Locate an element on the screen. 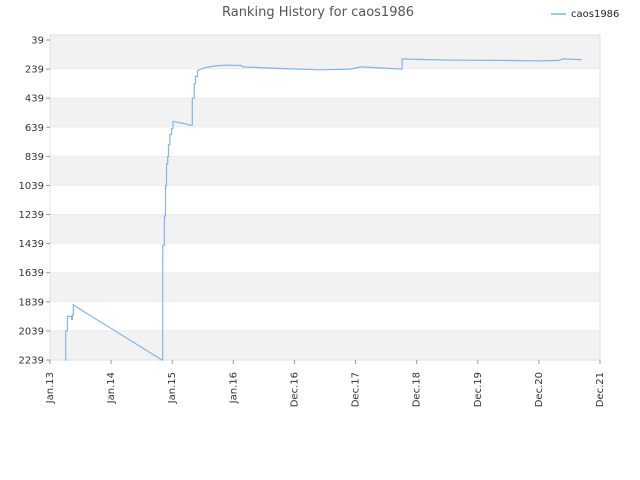  y-tick-label: 2239 is located at coordinates (31, 361).